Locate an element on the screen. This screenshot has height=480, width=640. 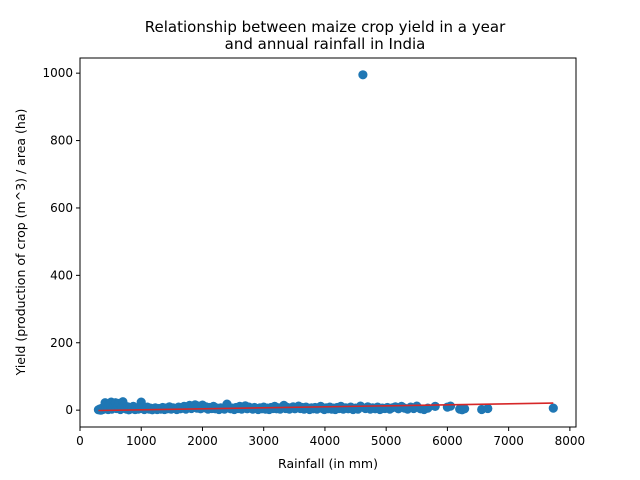
trend-line-group is located at coordinates (326, 407).